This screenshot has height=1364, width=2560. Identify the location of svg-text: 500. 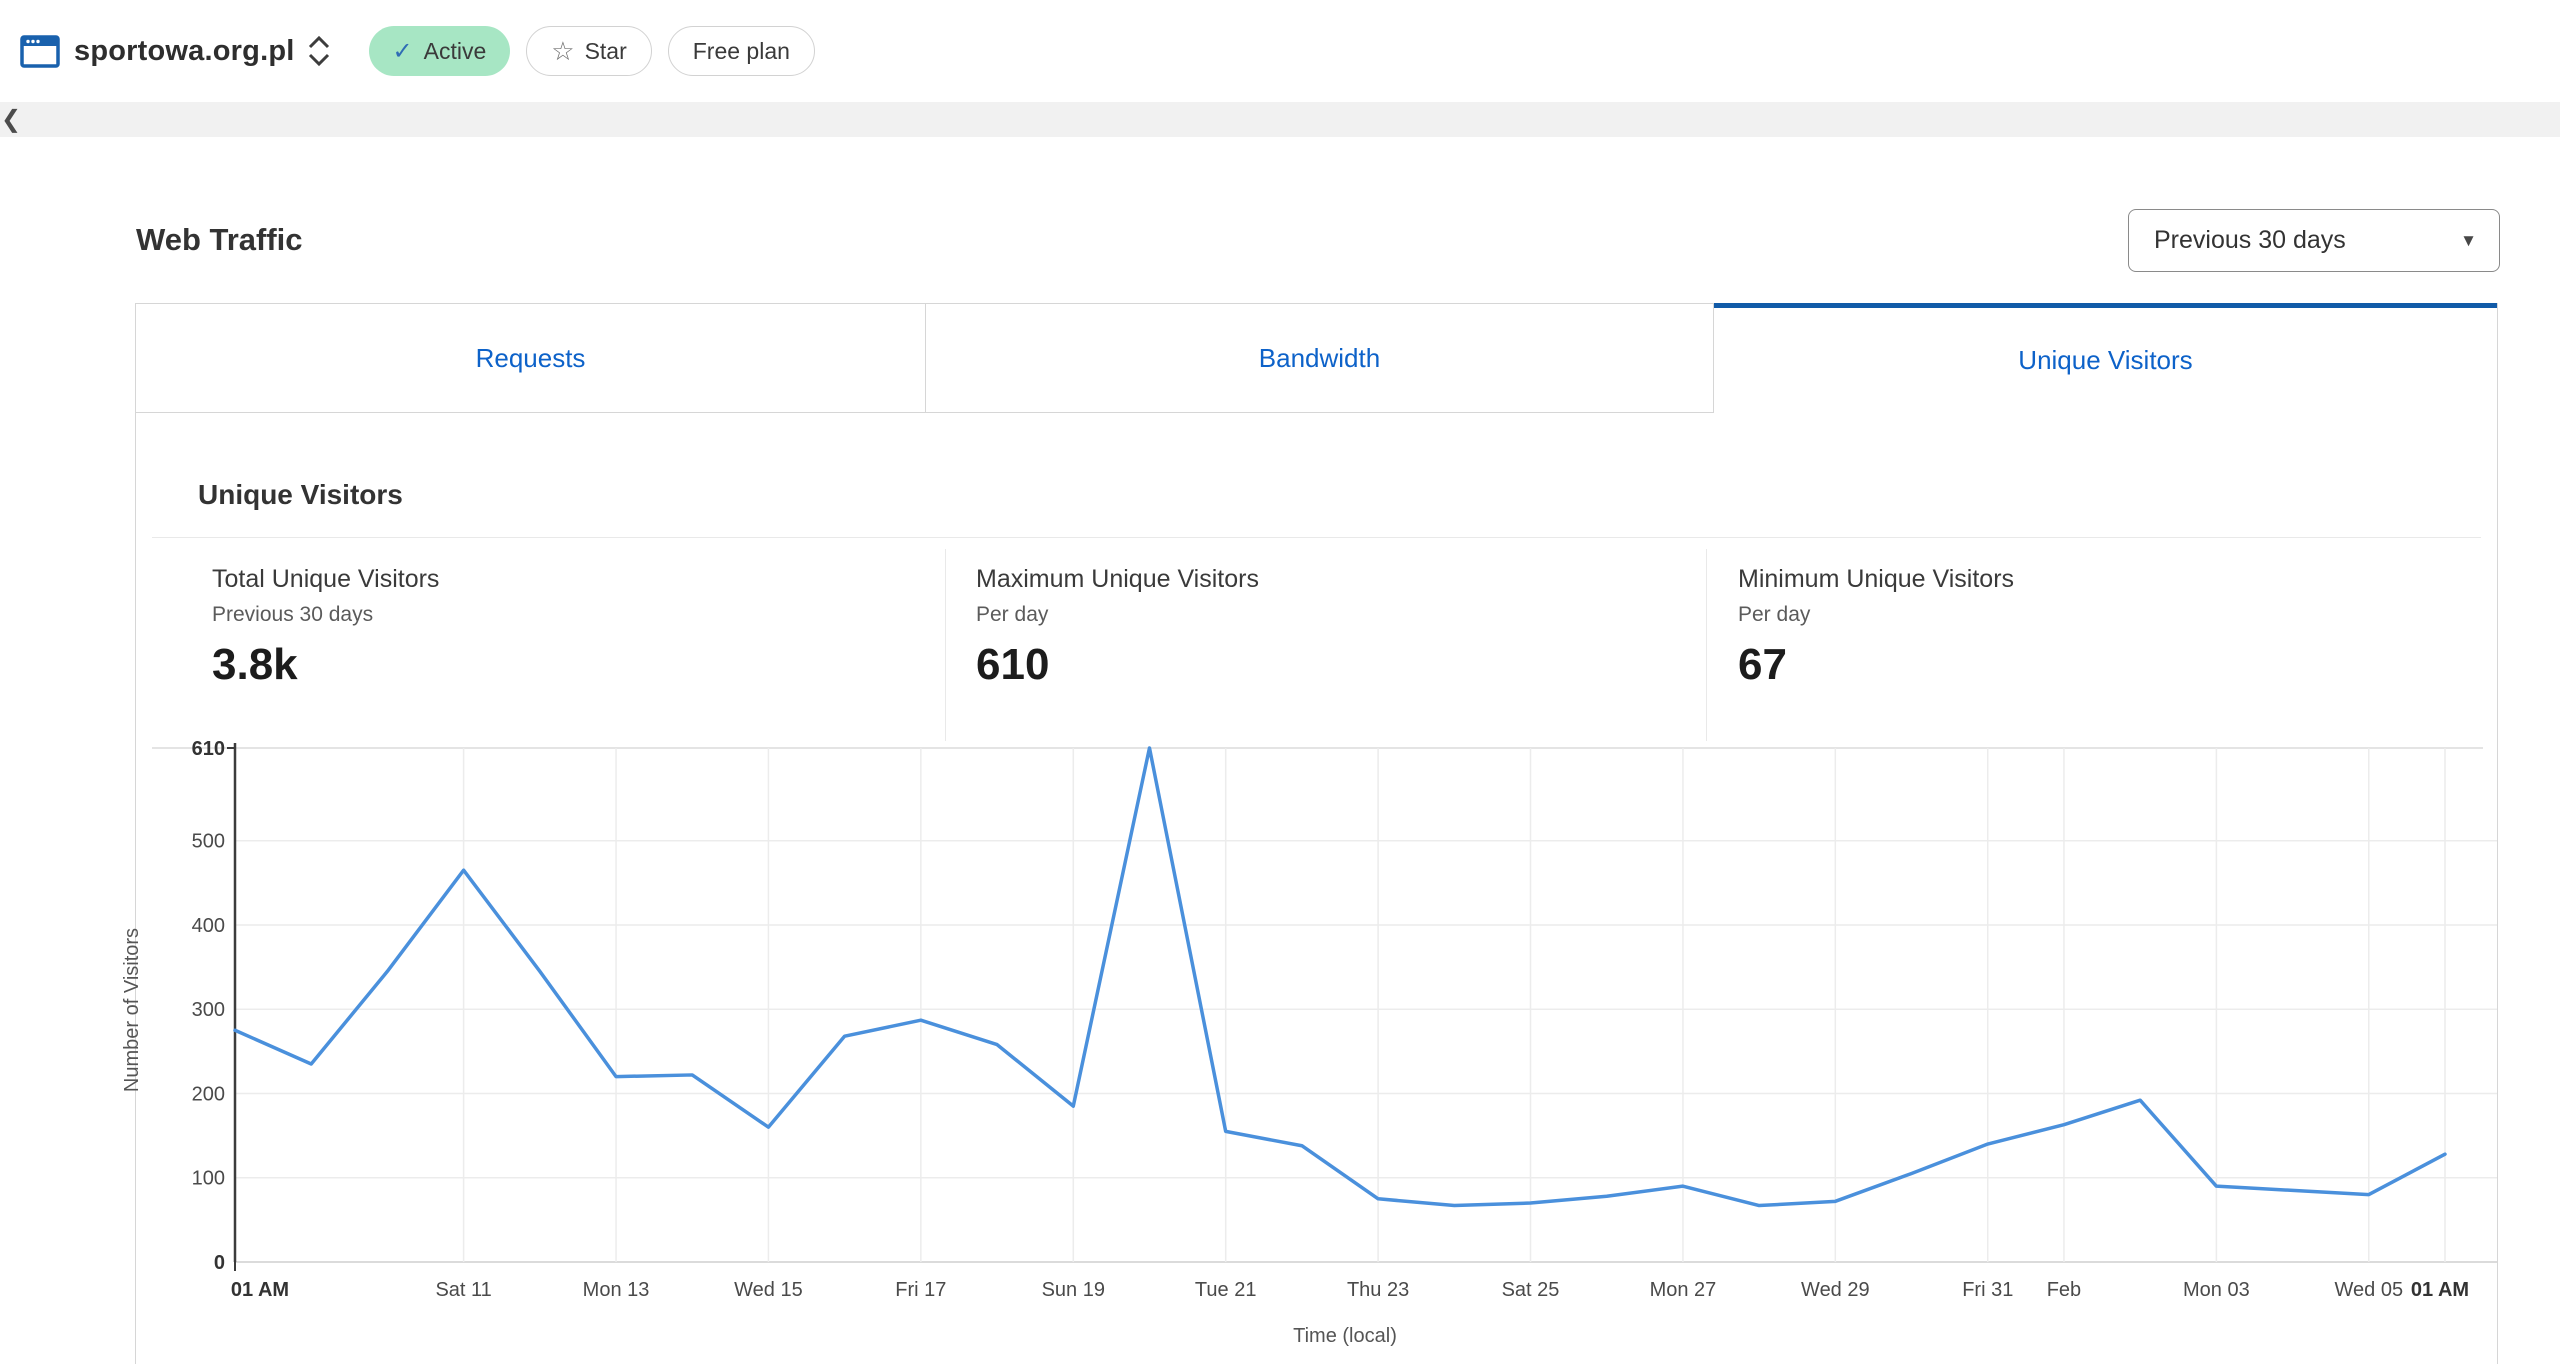
(208, 842).